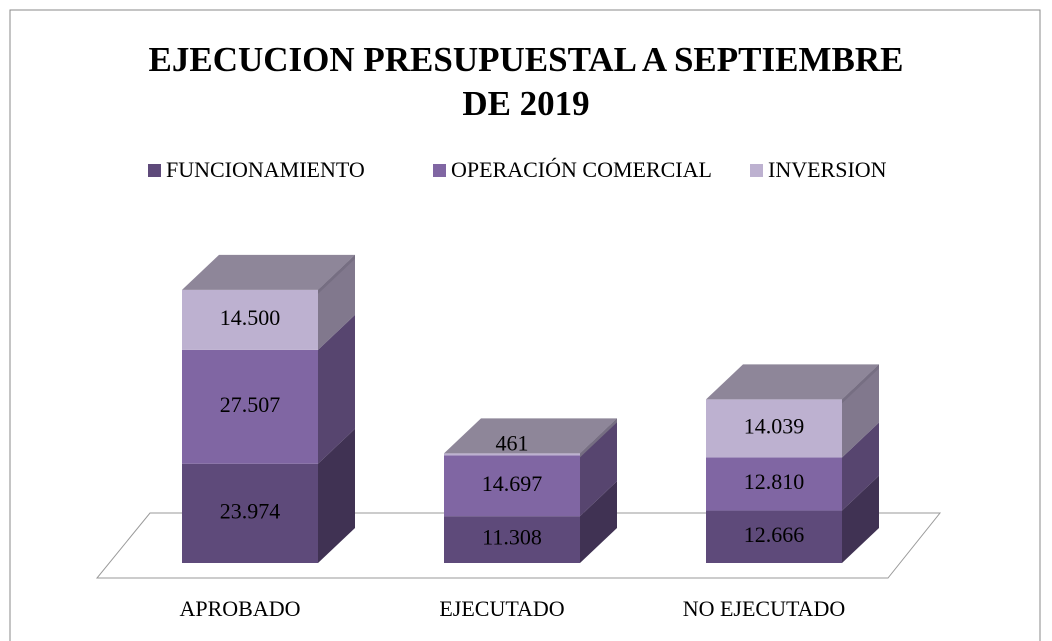  Describe the element at coordinates (827, 169) in the screenshot. I see `legend-label: INVERSION` at that location.